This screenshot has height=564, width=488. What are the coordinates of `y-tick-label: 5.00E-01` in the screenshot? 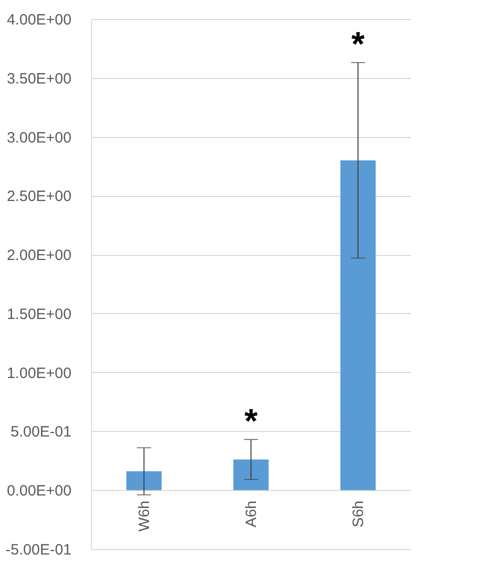 It's located at (41, 432).